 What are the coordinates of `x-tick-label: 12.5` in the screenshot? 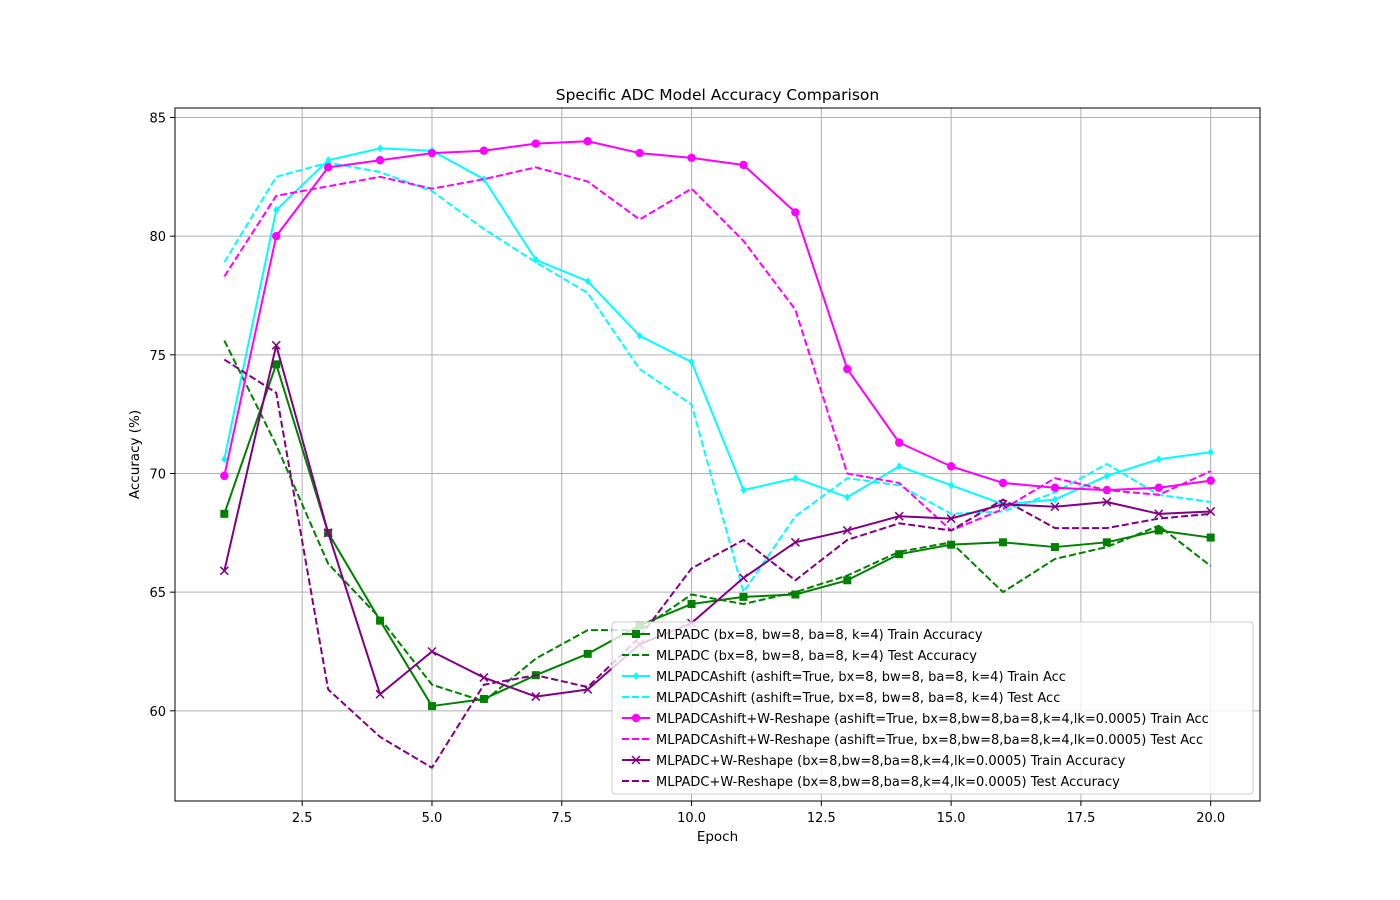 It's located at (821, 818).